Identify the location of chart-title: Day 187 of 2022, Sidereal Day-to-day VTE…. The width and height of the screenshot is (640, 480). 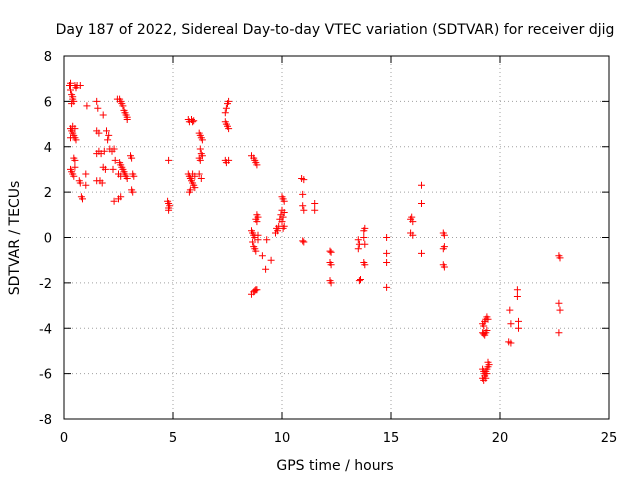
(335, 30).